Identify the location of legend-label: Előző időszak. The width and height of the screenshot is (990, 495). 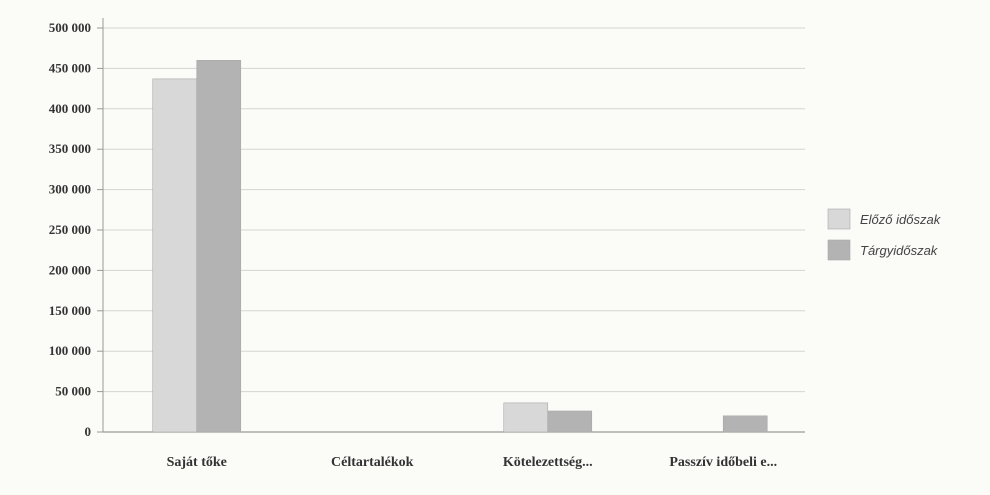
(901, 219).